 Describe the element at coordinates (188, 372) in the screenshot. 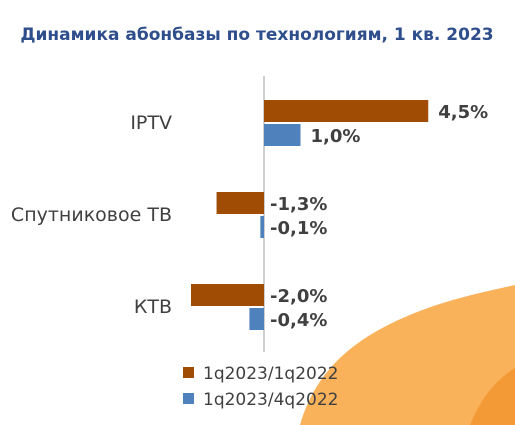

I see `legend-swatch-1q2023-1q2022` at that location.